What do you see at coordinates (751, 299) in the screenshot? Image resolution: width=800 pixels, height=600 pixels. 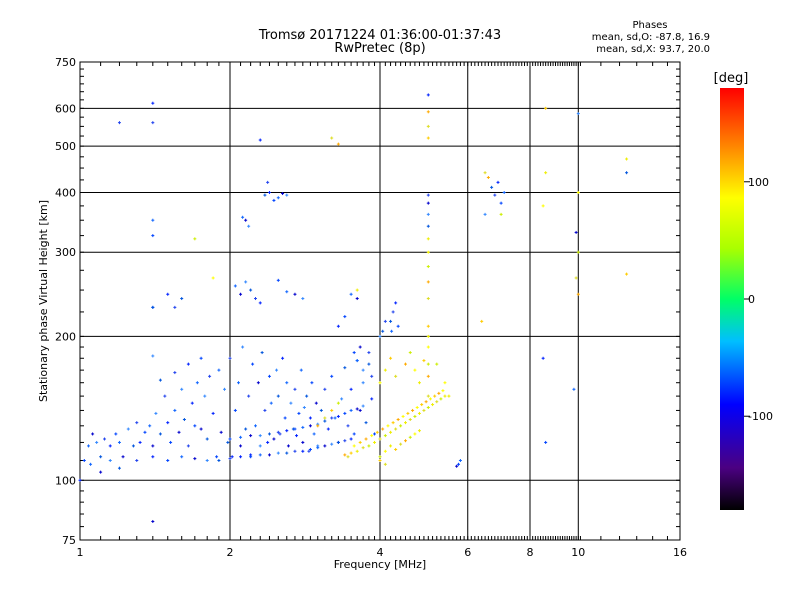 I see `colorbar-tick-label: 0` at bounding box center [751, 299].